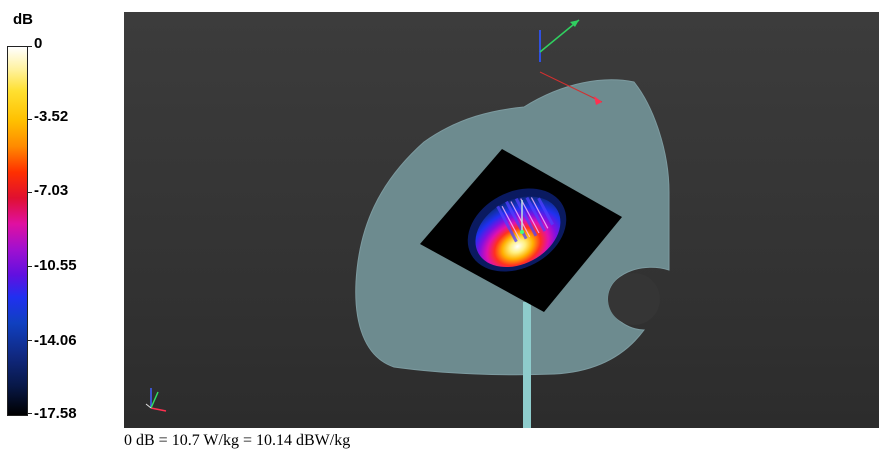 The height and width of the screenshot is (457, 882). What do you see at coordinates (634, 299) in the screenshot?
I see `phantom-notch` at bounding box center [634, 299].